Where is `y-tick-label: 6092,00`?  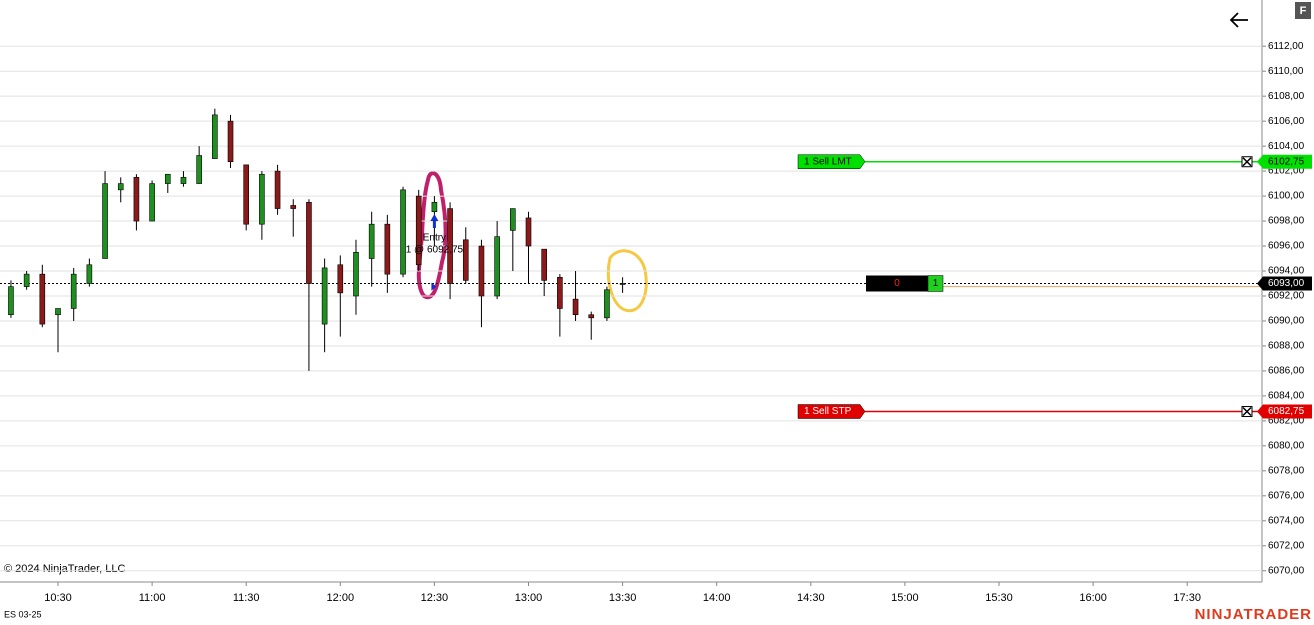 y-tick-label: 6092,00 is located at coordinates (1286, 296).